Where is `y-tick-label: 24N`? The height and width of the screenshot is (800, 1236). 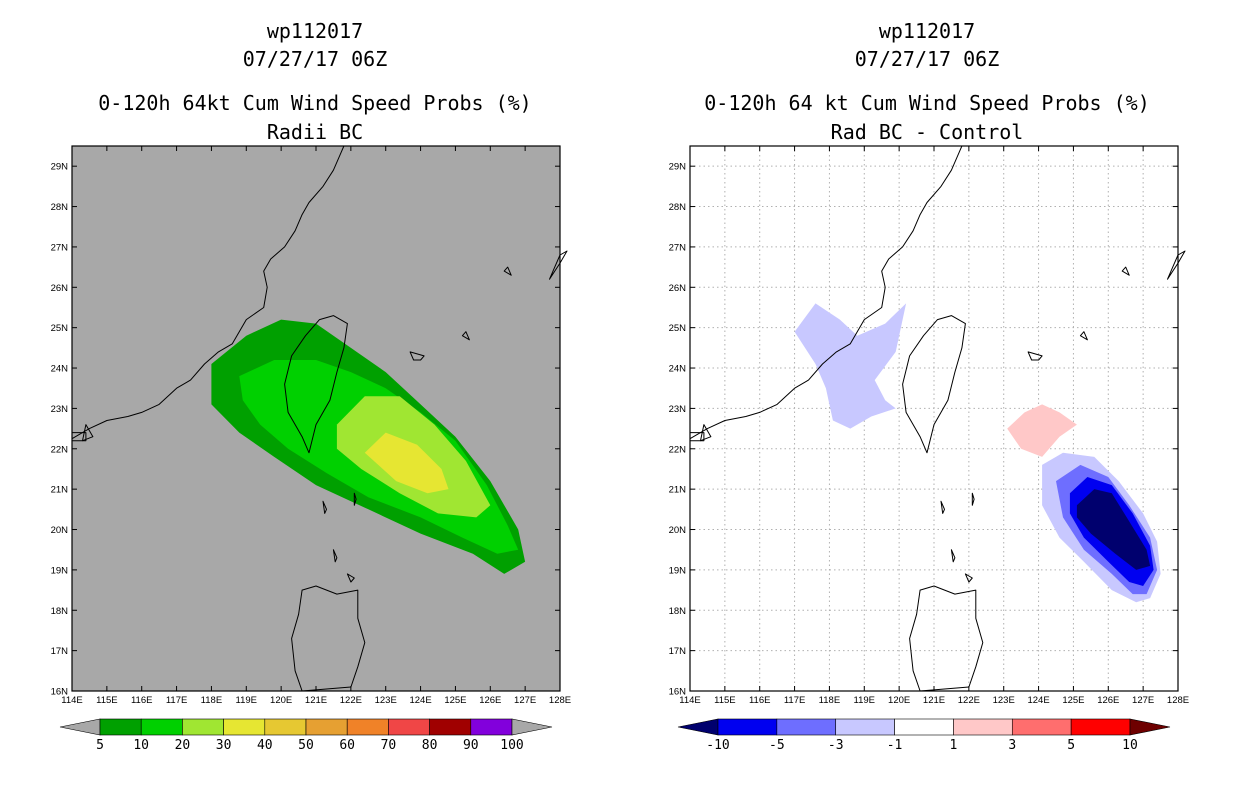
y-tick-label: 24N is located at coordinates (60, 369).